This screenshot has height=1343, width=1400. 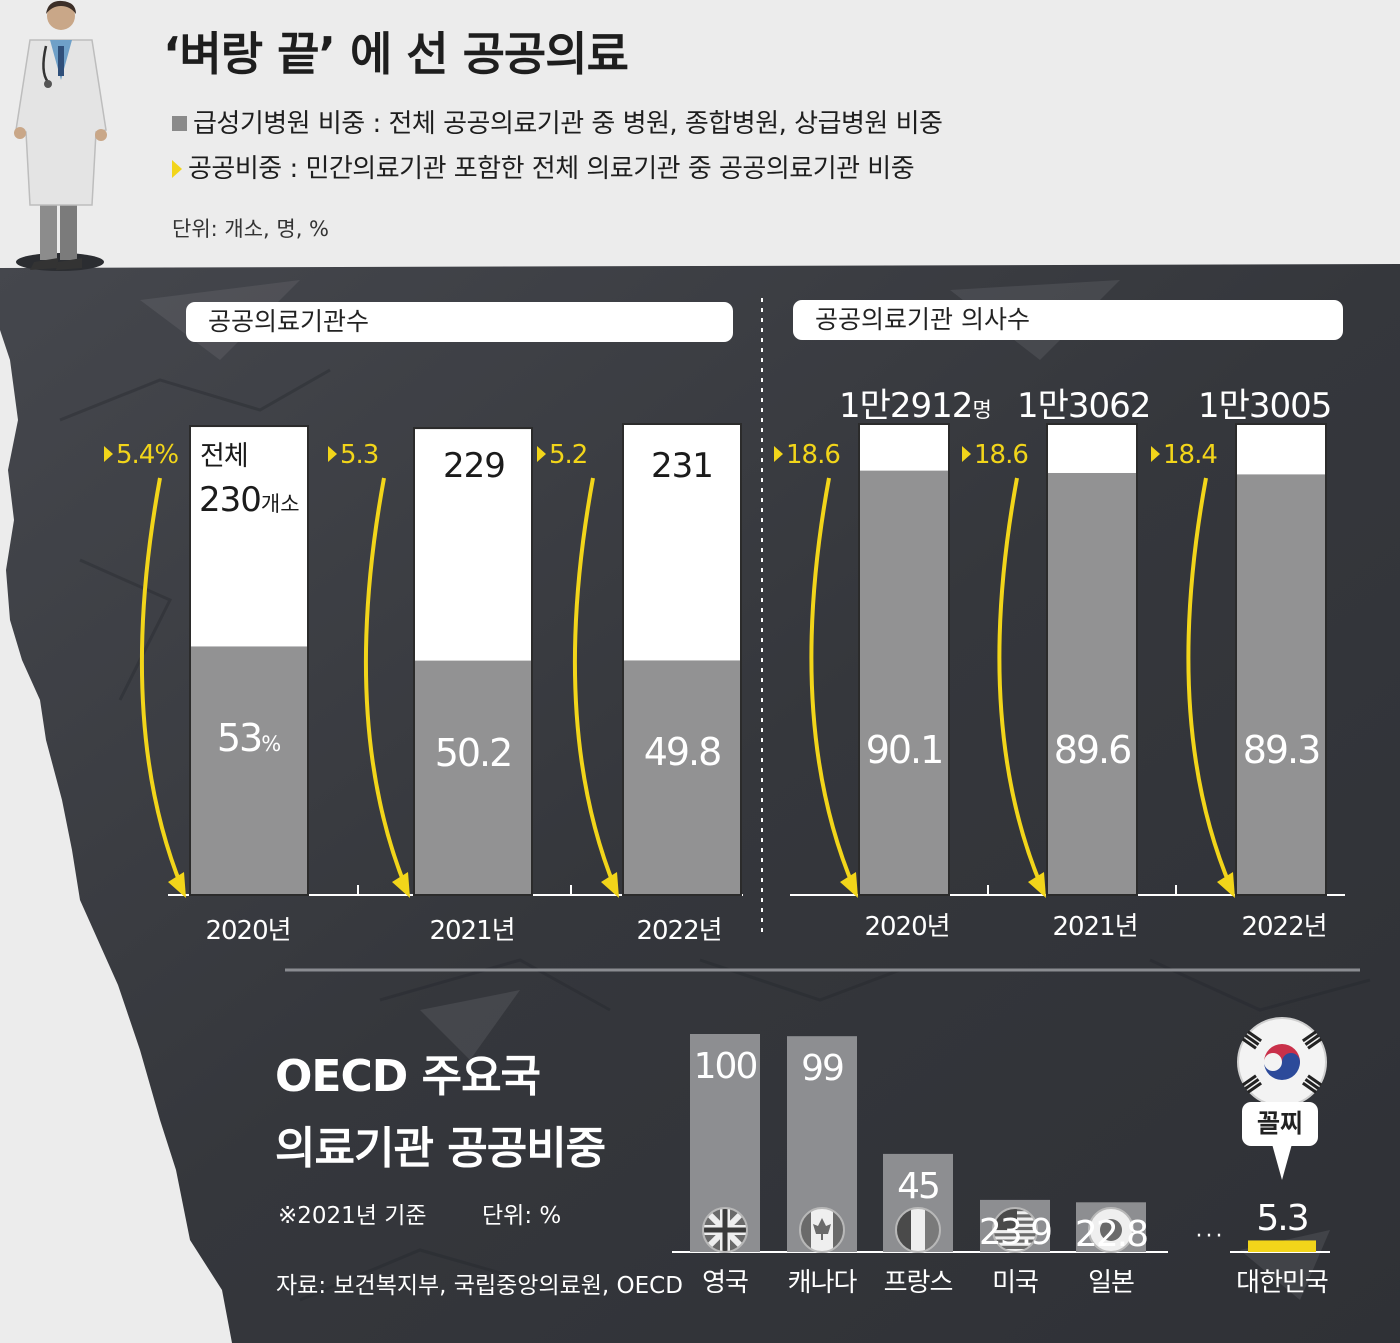 I want to click on public-share-label: 5.4%, so click(x=141, y=455).